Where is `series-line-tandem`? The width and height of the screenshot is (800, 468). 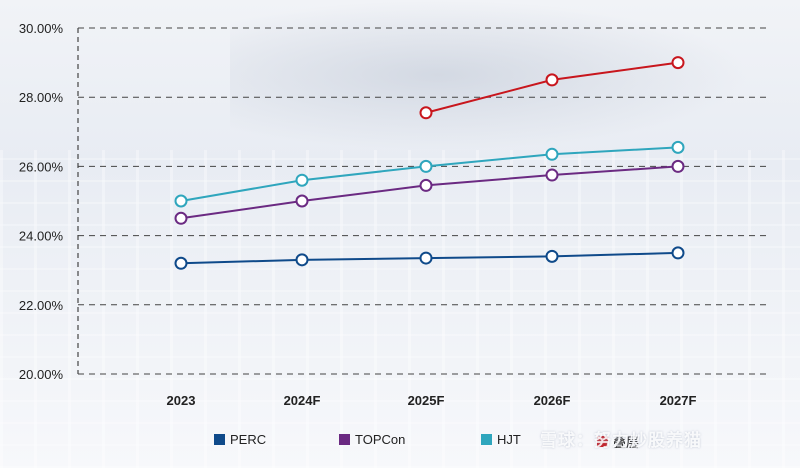
series-line-tandem is located at coordinates (552, 87).